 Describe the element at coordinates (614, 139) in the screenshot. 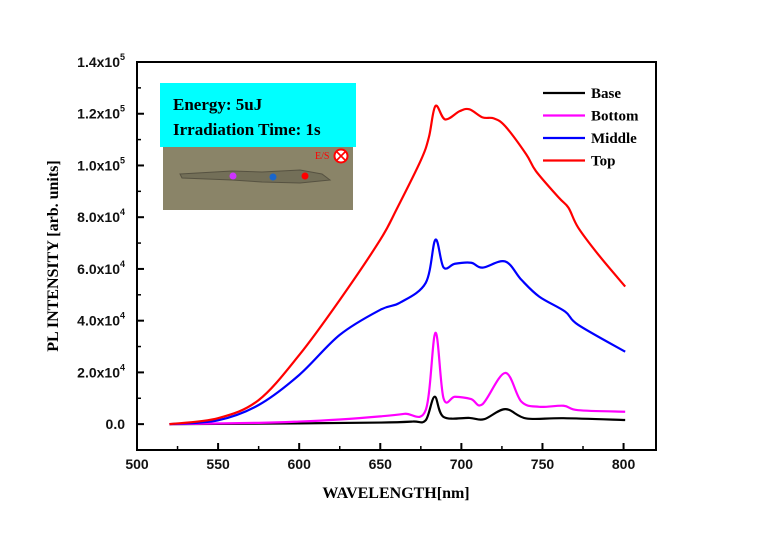

I see `legend-label: Middle` at that location.